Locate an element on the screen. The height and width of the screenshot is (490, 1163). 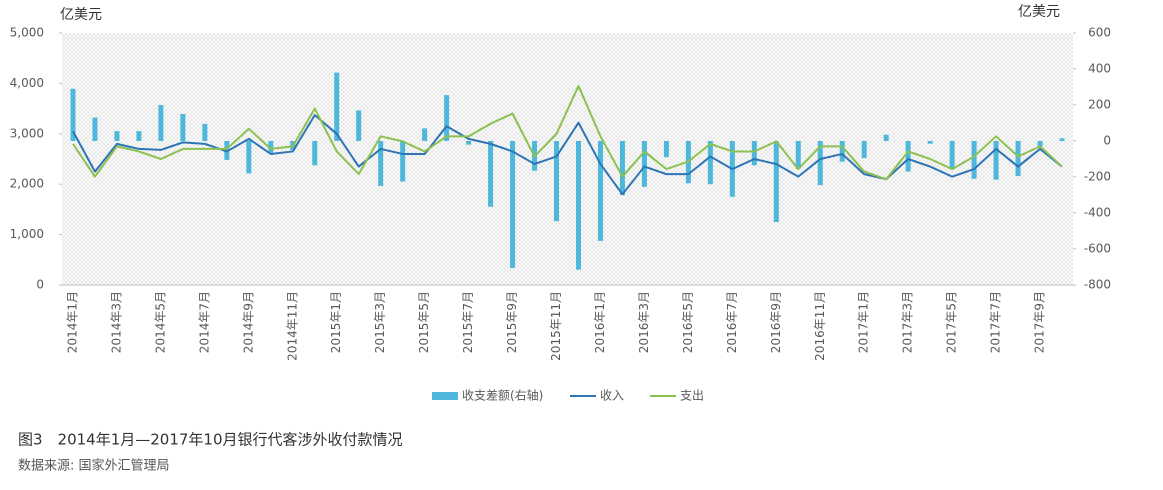
y-tick-label: 4,000 is located at coordinates (27, 83).